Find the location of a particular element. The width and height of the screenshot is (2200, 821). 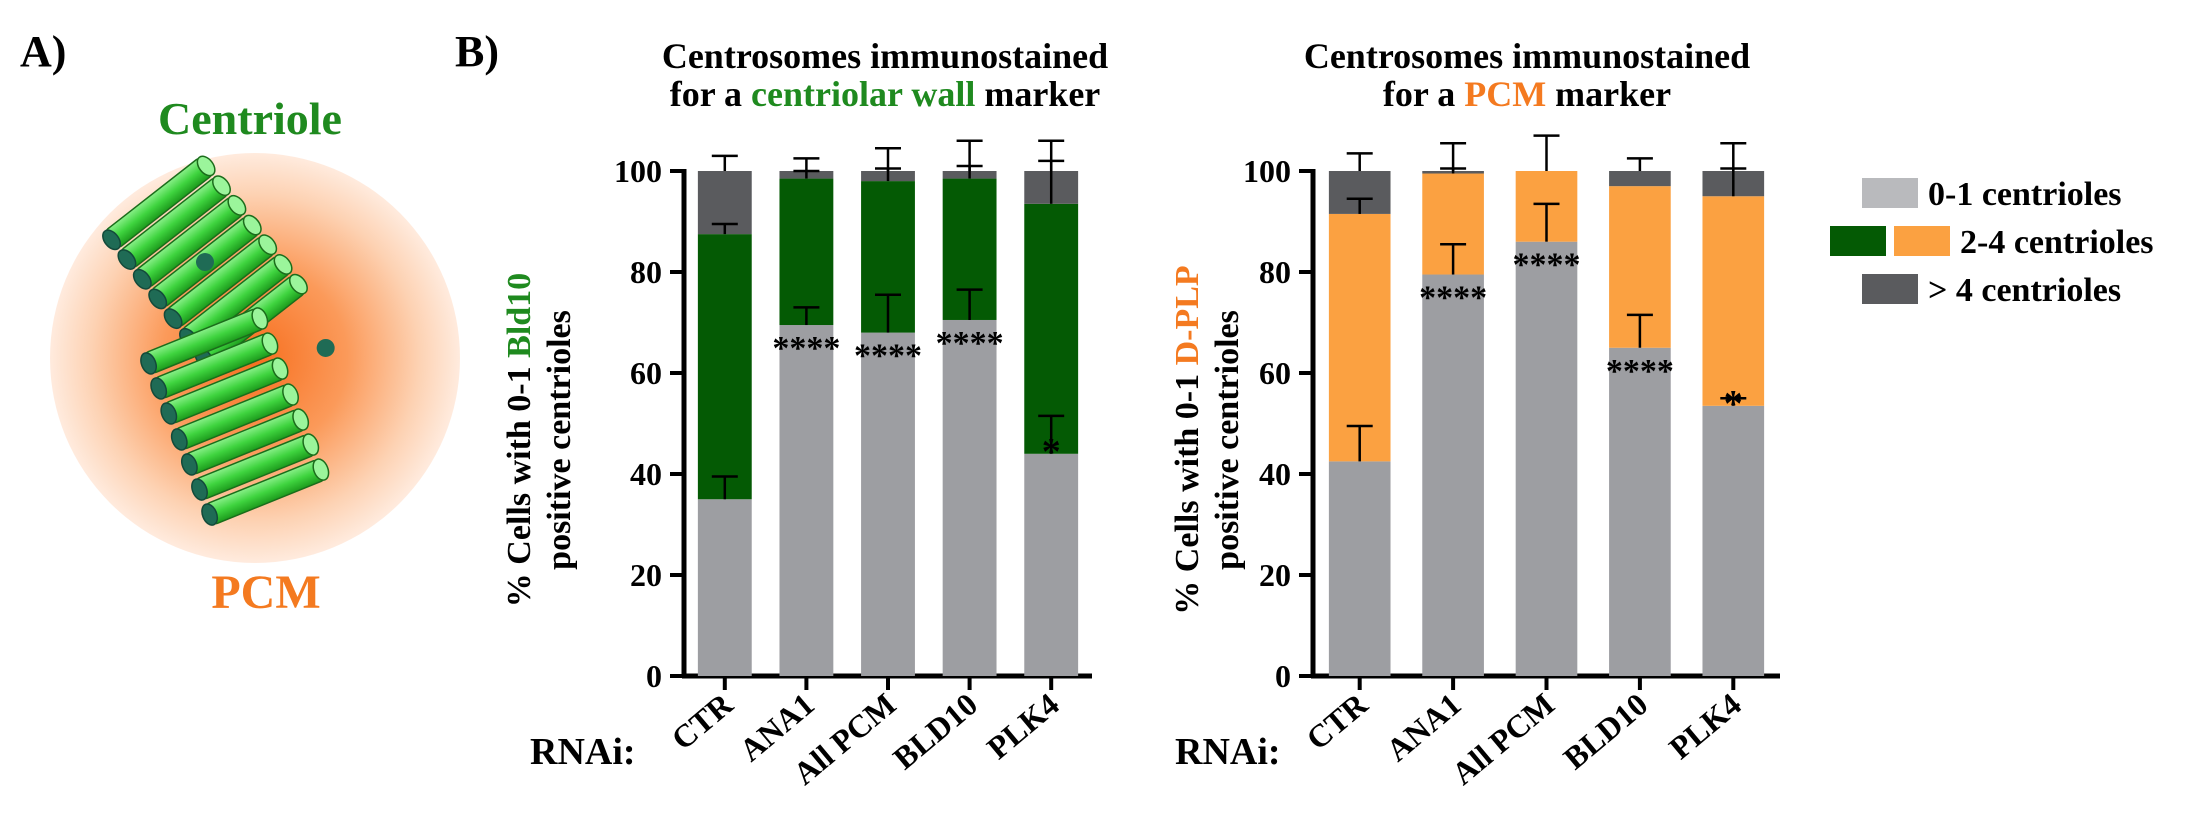

legend-swatch-green is located at coordinates (1858, 241).